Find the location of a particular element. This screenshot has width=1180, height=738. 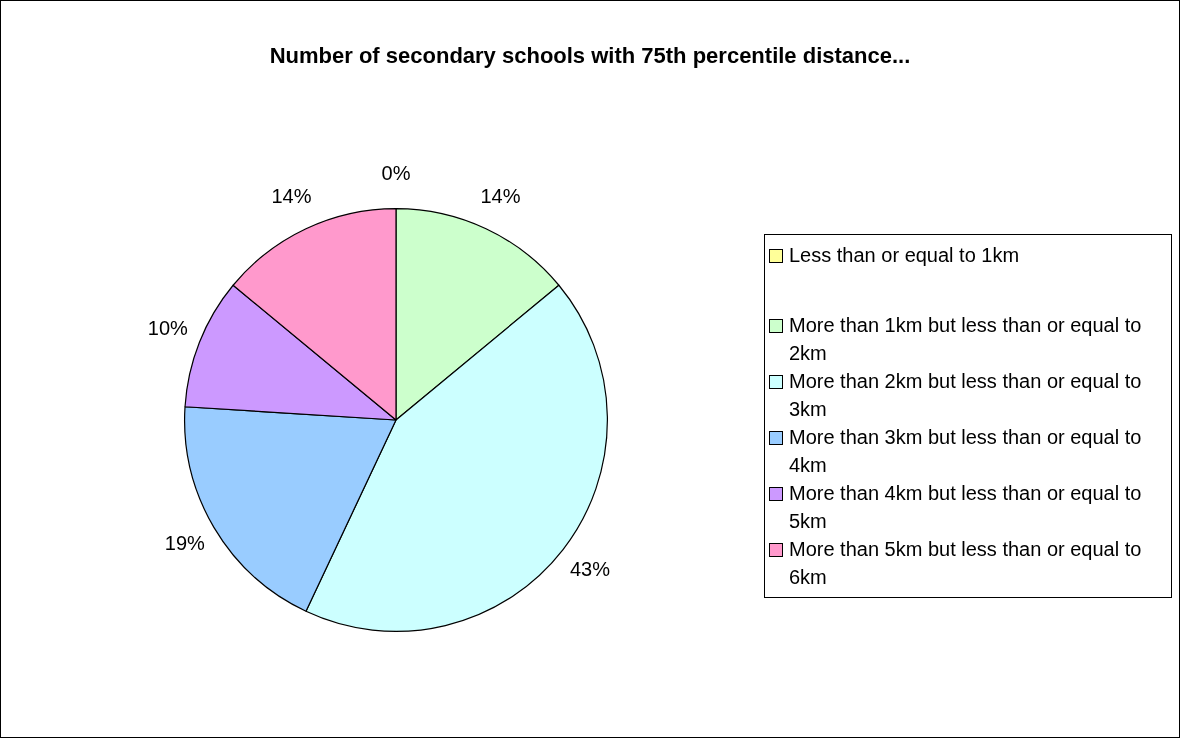

data-label: 19% is located at coordinates (184, 543).